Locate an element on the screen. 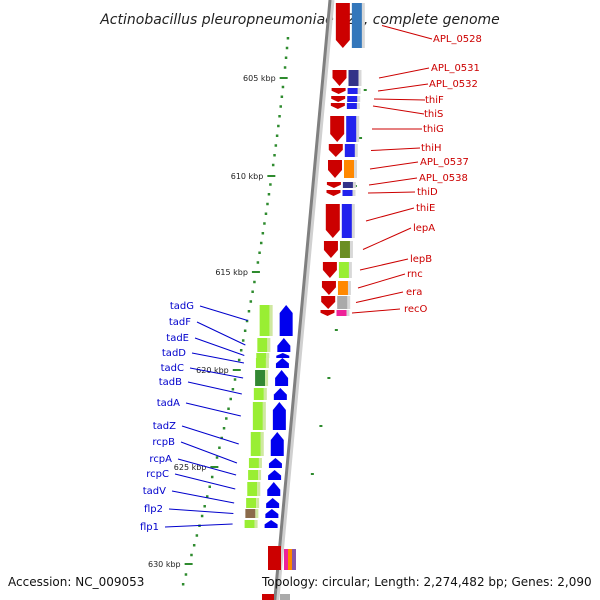 The height and width of the screenshot is (600, 600). forward-gene-label: APL_0538 is located at coordinates (443, 178).